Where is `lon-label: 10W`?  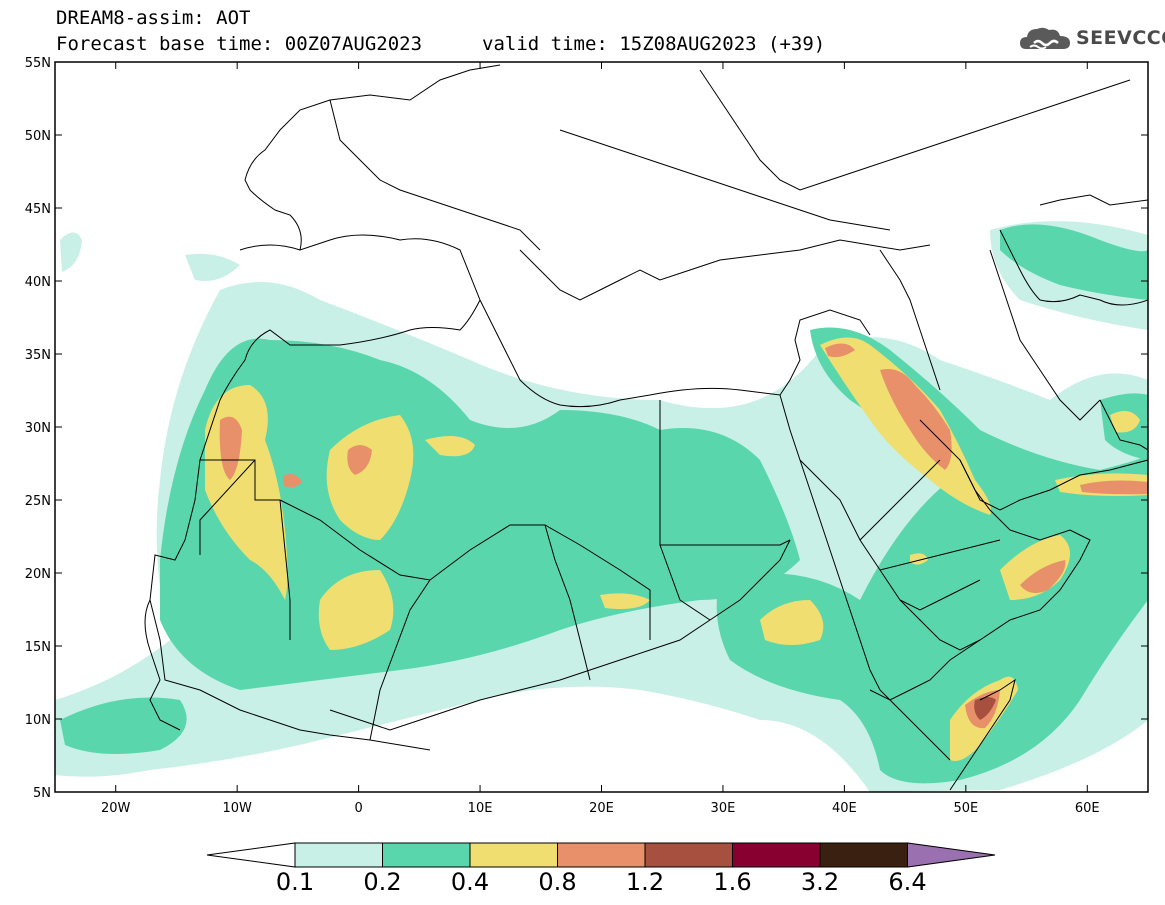
lon-label: 10W is located at coordinates (237, 808).